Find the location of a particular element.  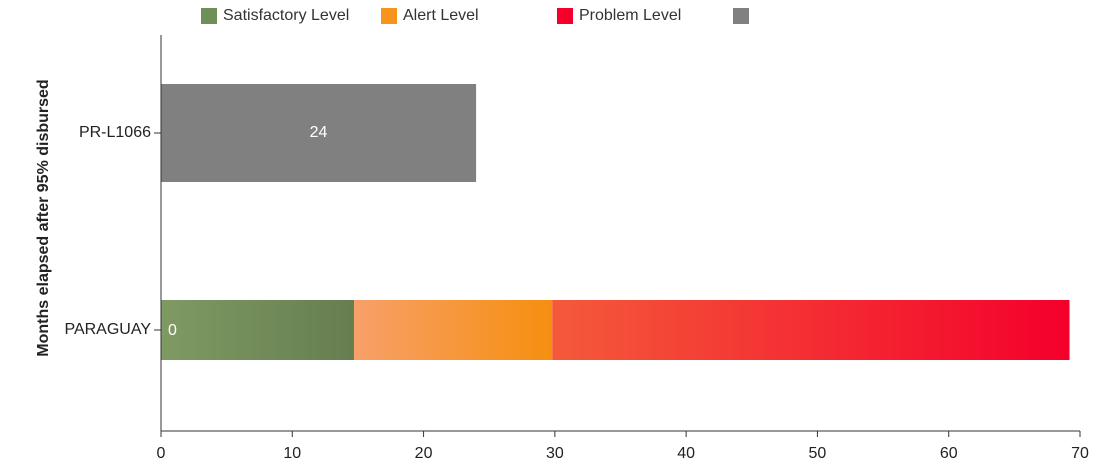

y-axis-title: Months elapsed after 95% disbursed is located at coordinates (43, 217).